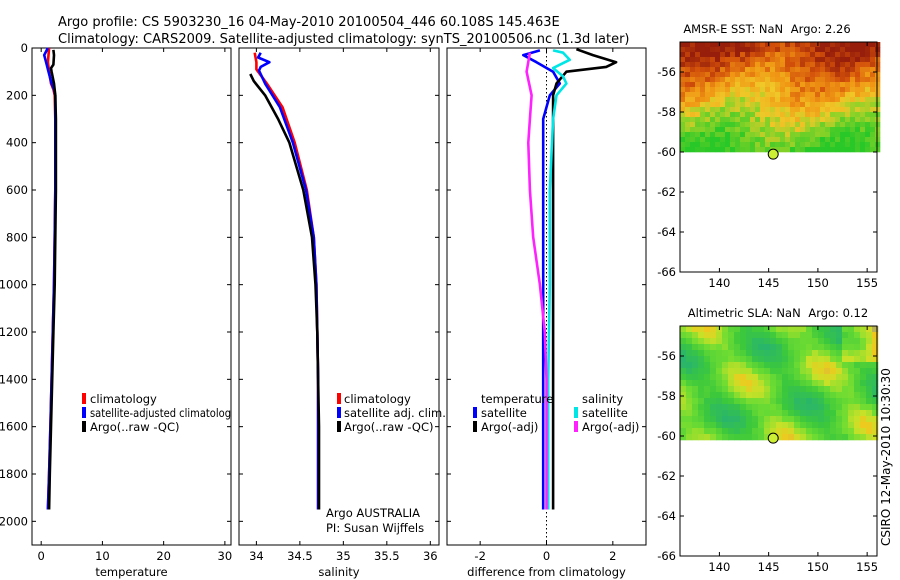 The image size is (900, 580). Describe the element at coordinates (84, 426) in the screenshot. I see `legend-swatch-argo` at that location.